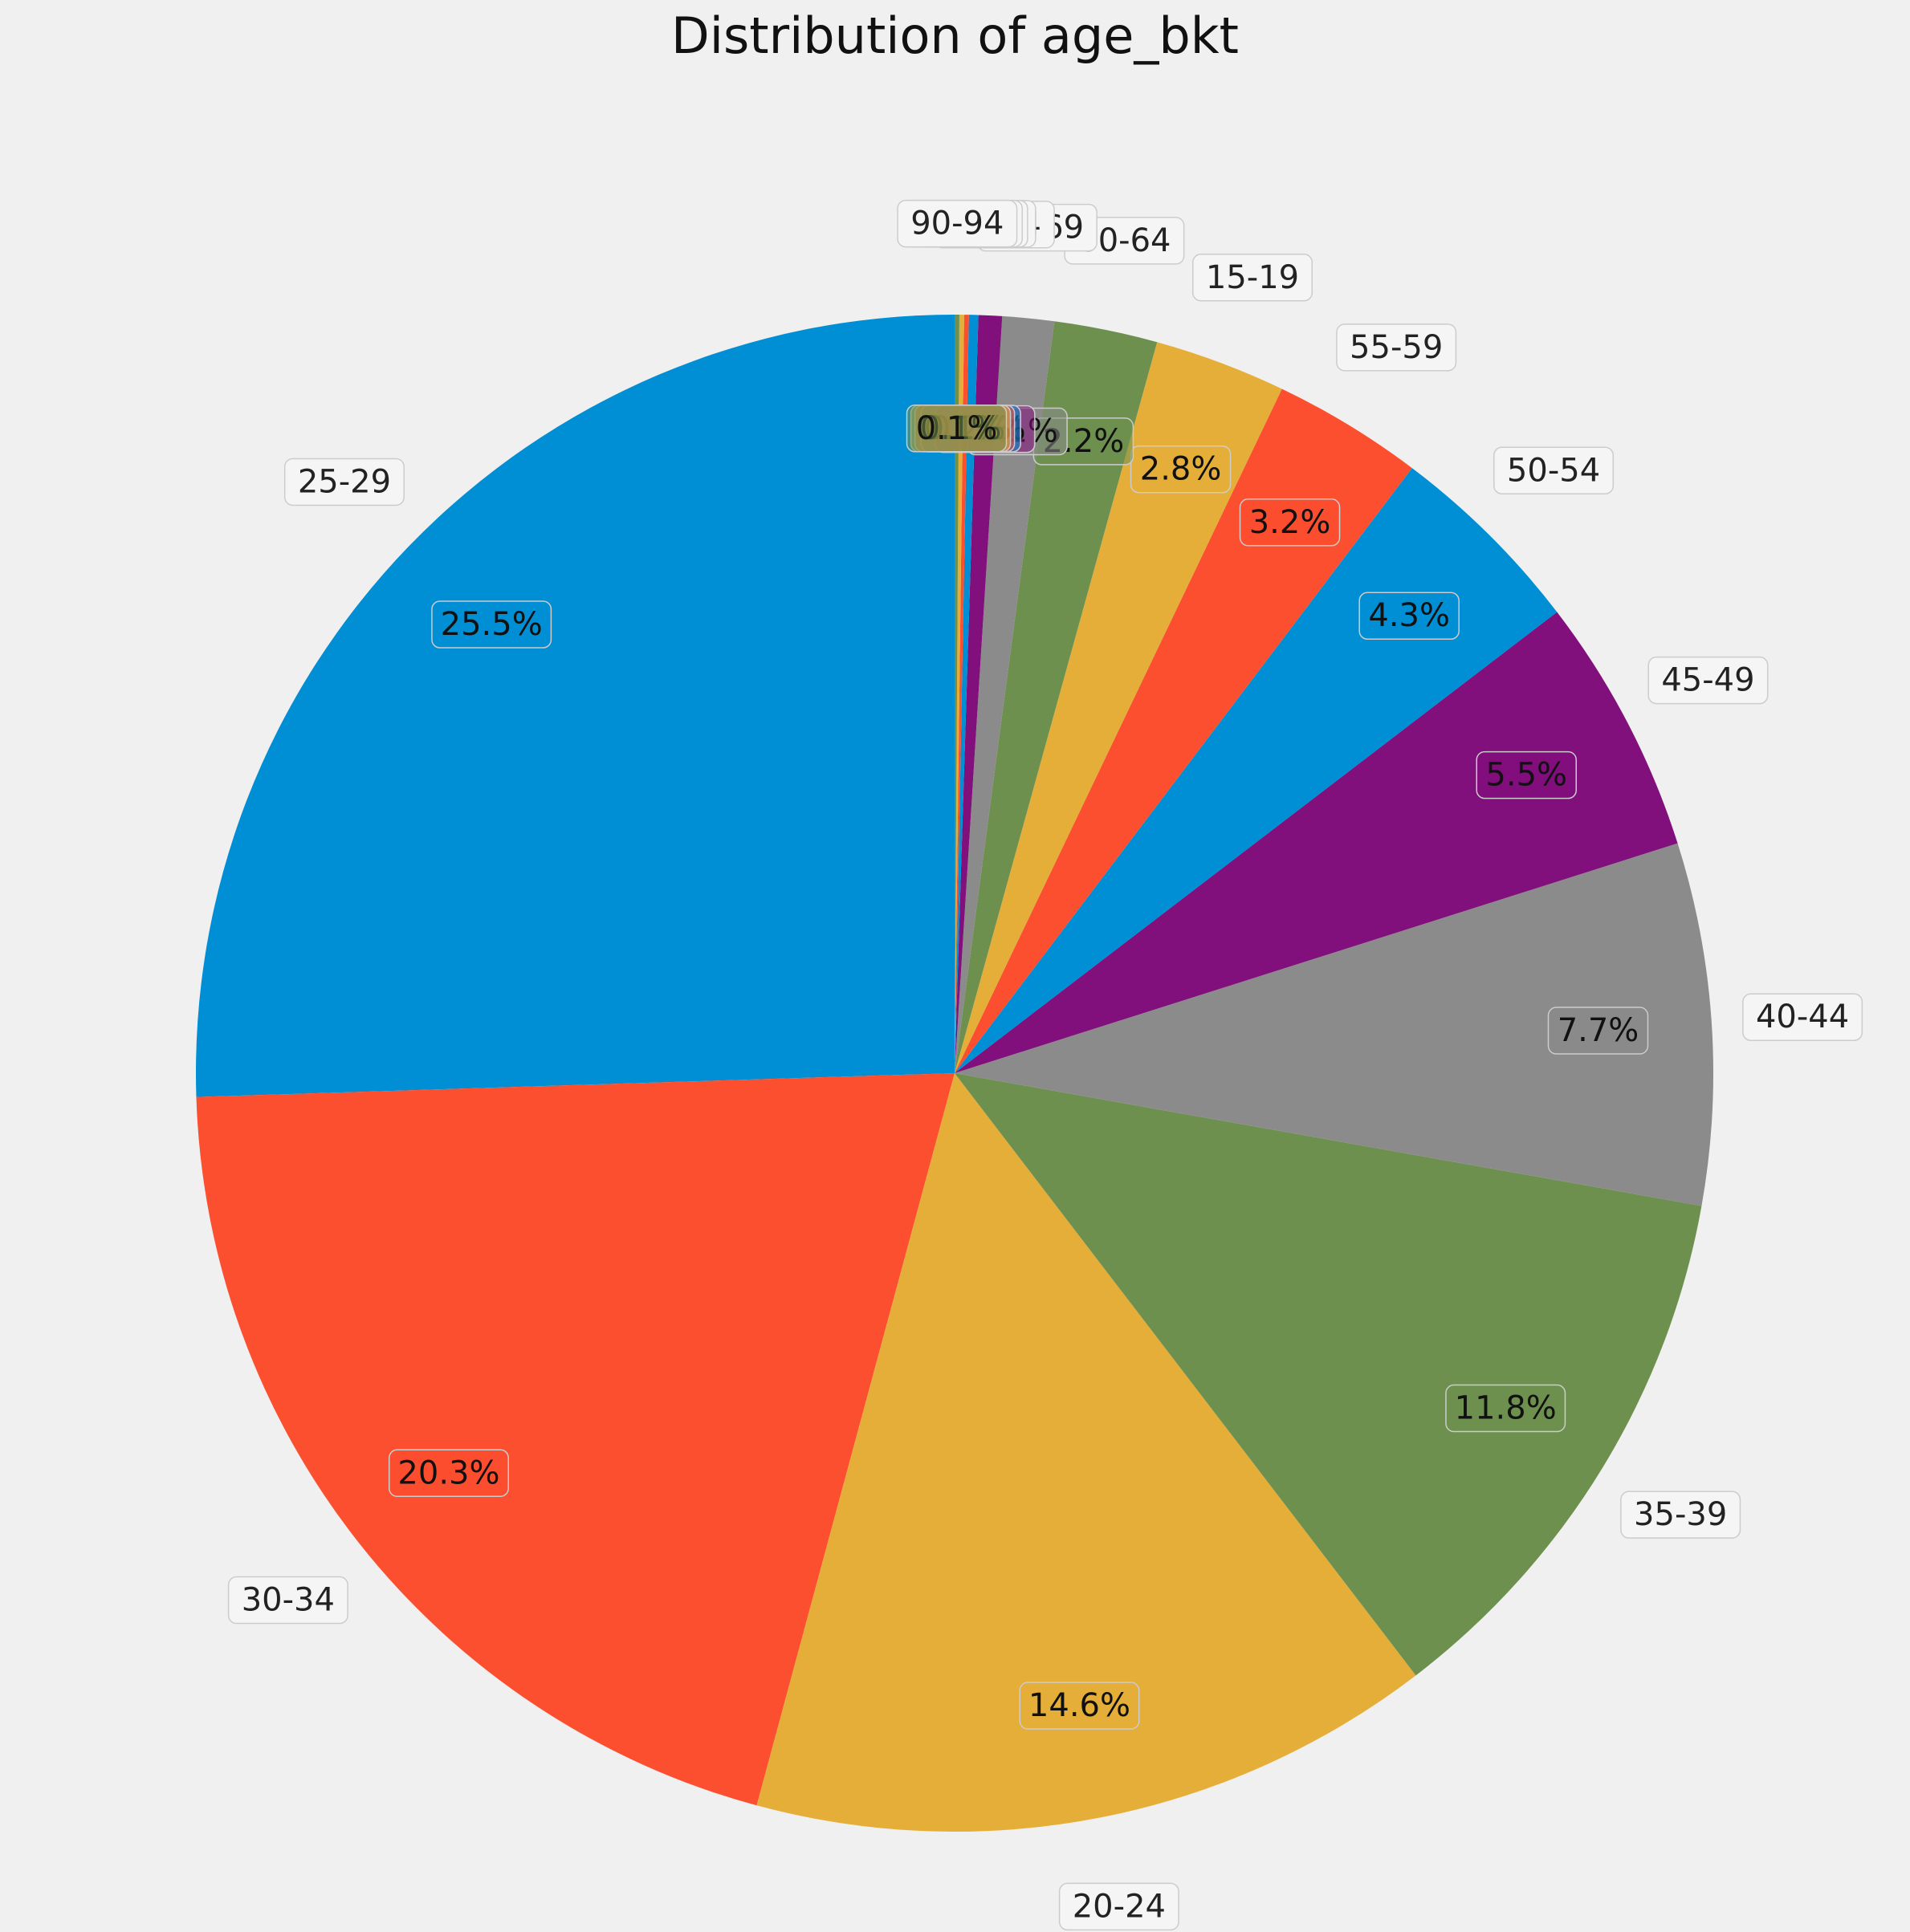 This screenshot has width=1910, height=1932. I want to click on pct-label-25-29-box, so click(491, 624).